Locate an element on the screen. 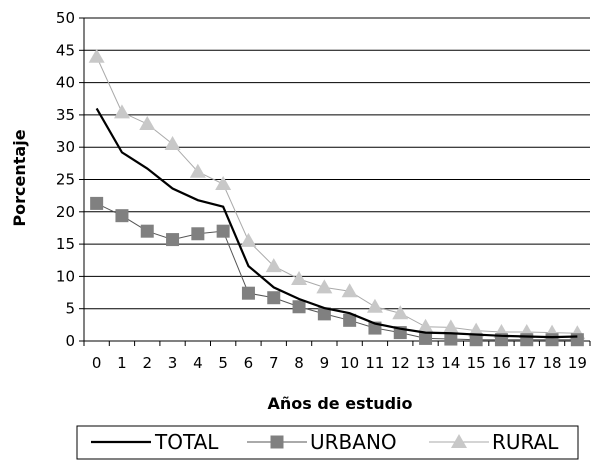  x-tick-label: 17 is located at coordinates (526, 363).